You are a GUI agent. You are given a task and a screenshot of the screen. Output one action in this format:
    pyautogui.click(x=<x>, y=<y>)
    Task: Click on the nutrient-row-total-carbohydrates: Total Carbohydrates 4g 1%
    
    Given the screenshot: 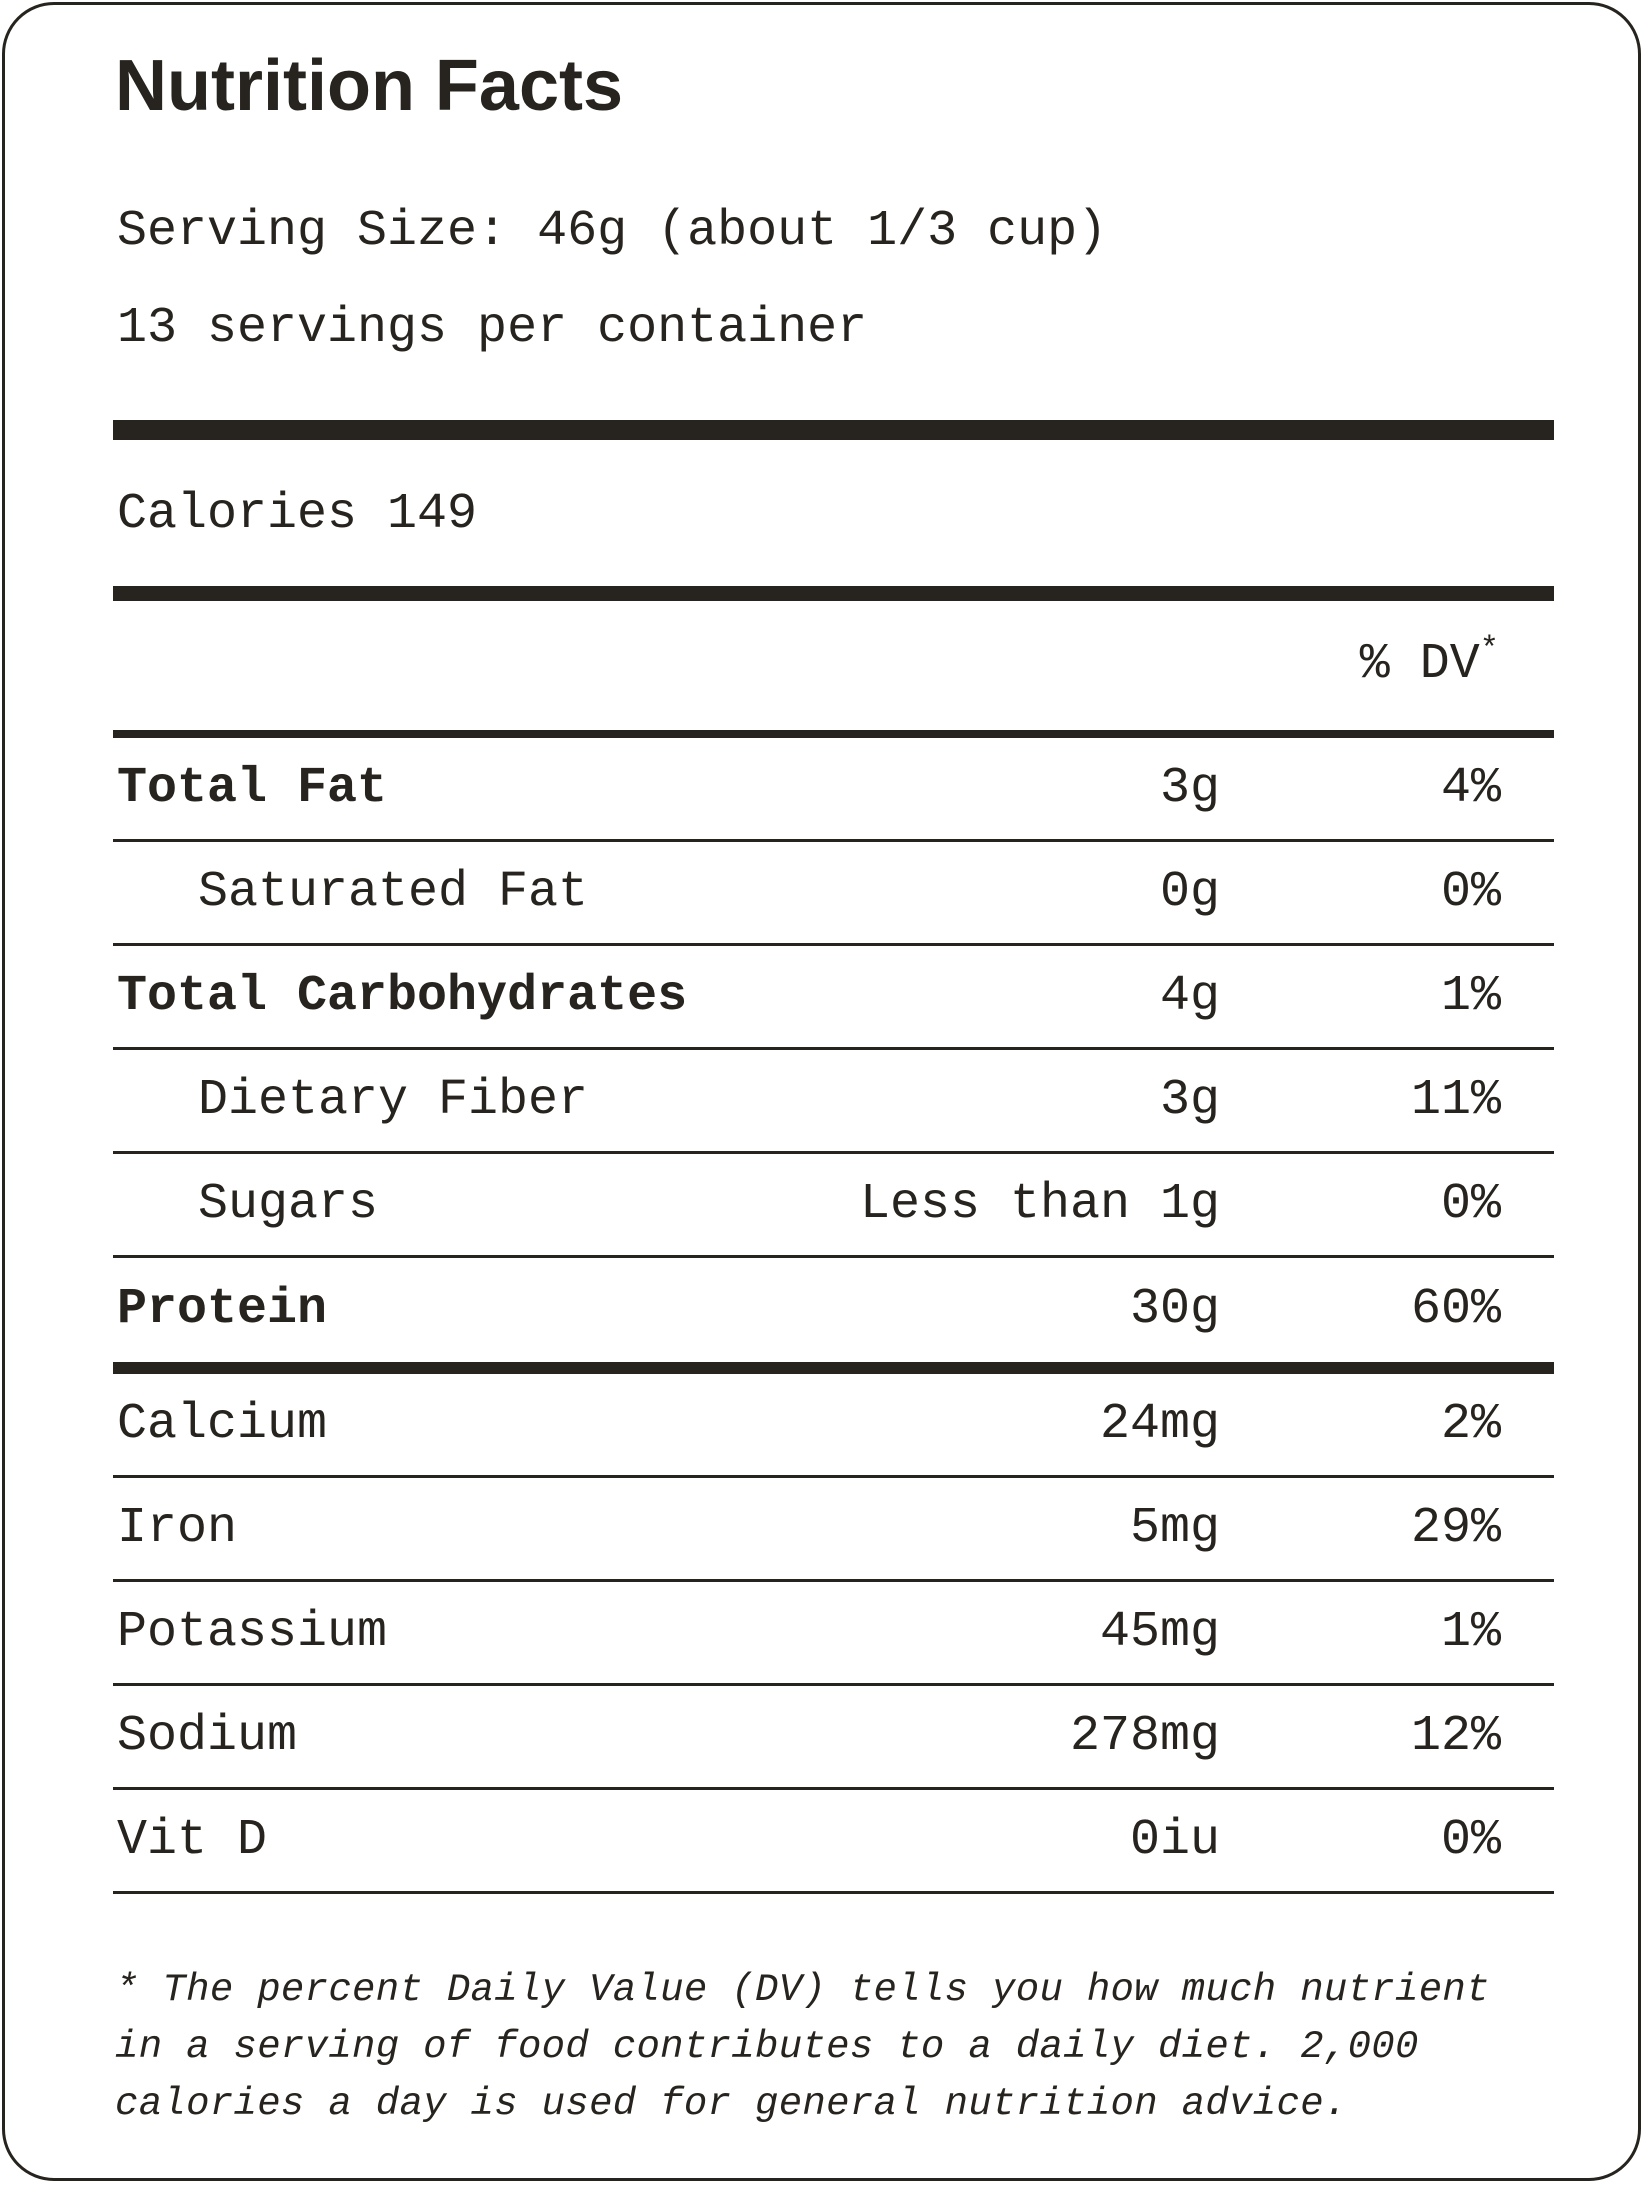 What is the action you would take?
    pyautogui.click(x=833, y=998)
    